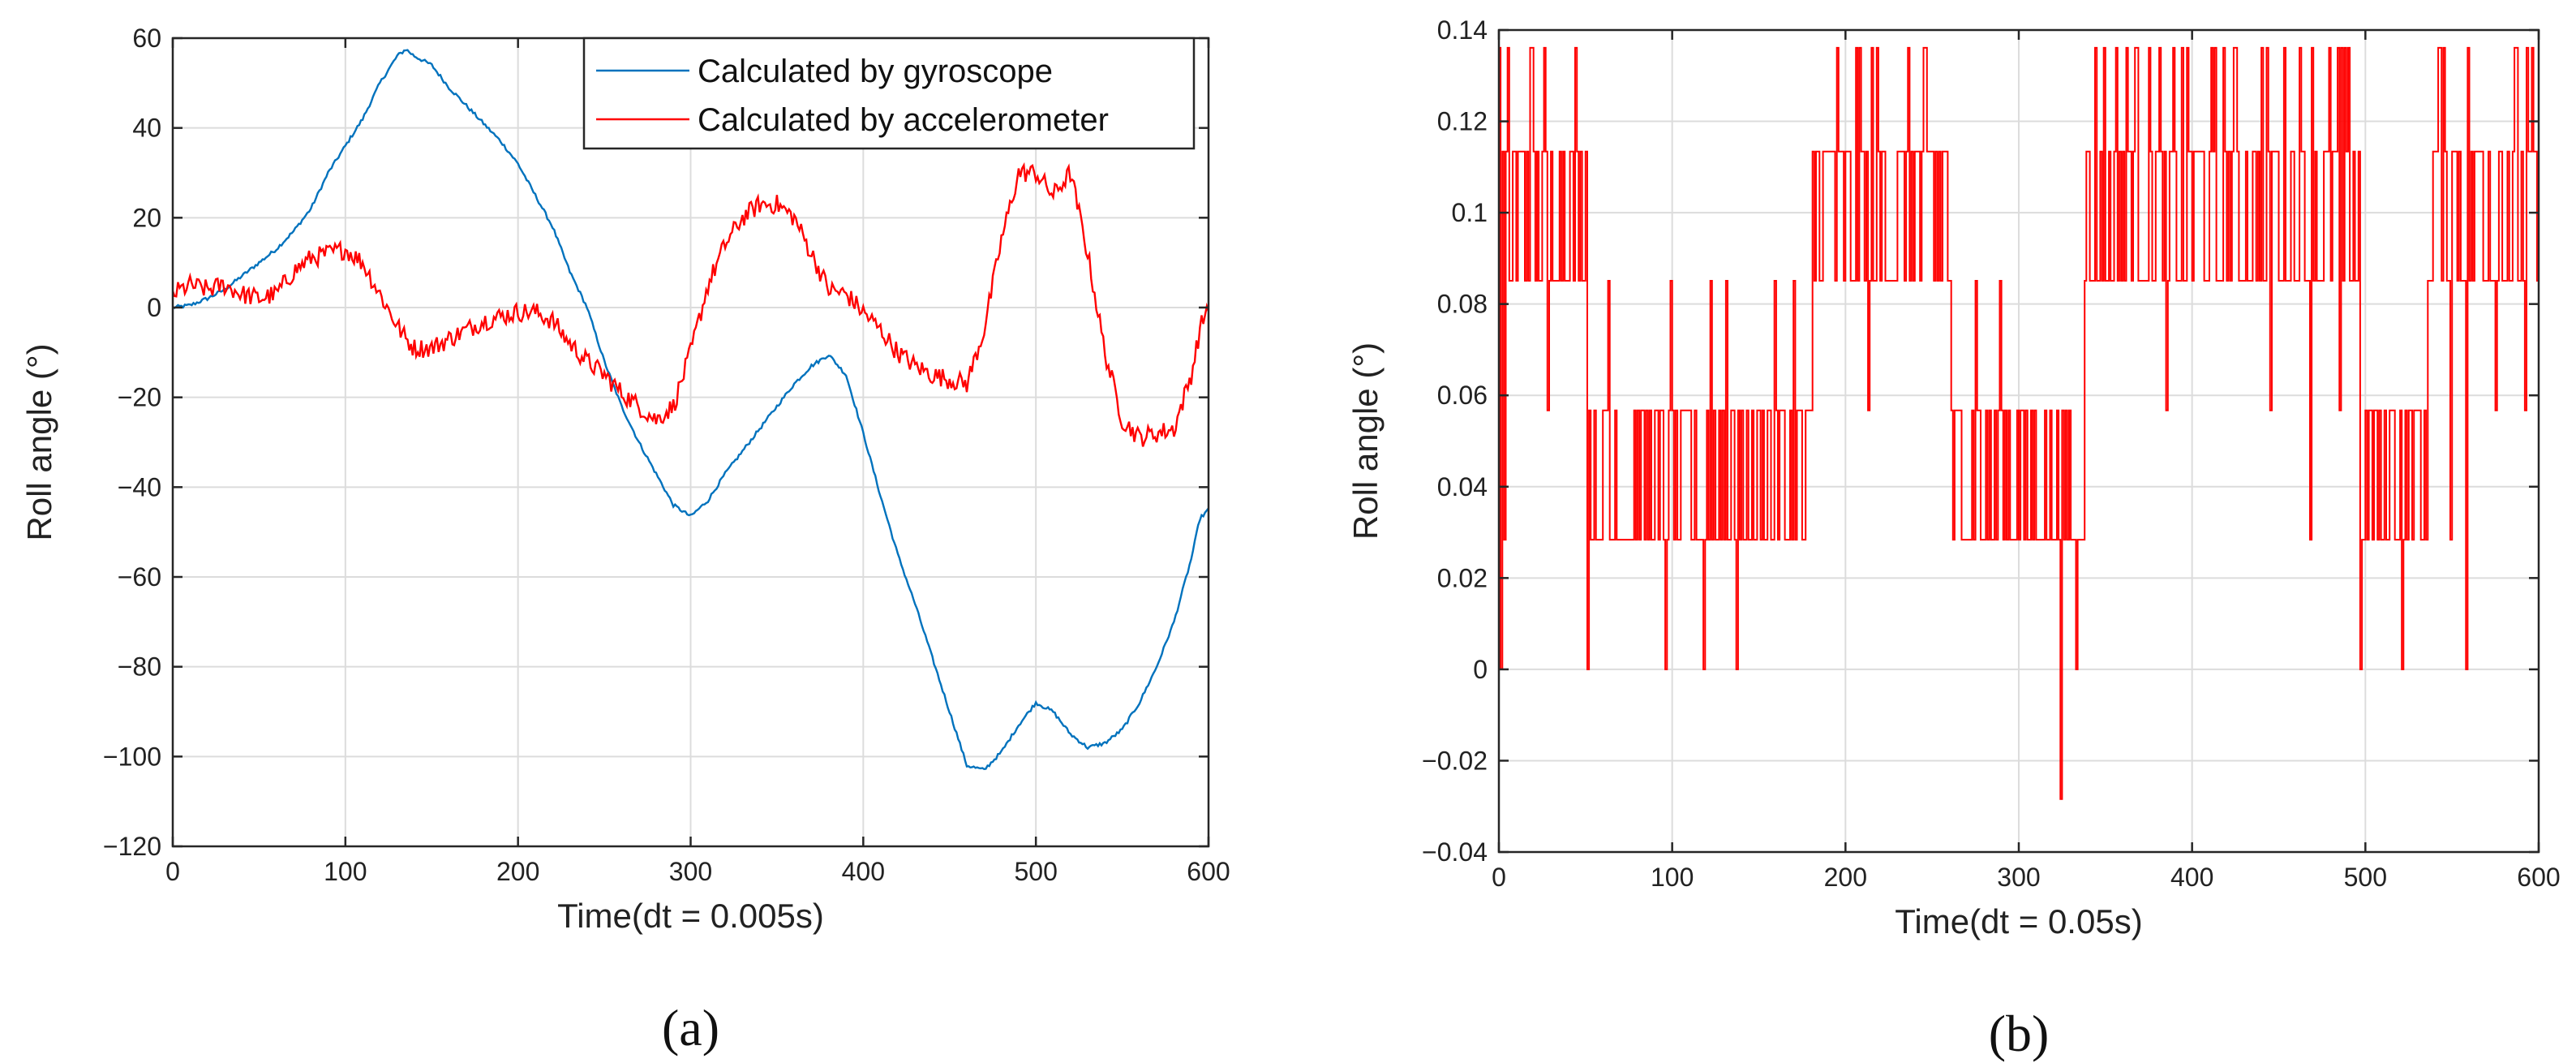 The image size is (2576, 1063). What do you see at coordinates (1462, 486) in the screenshot?
I see `y-tick-label: 0.04` at bounding box center [1462, 486].